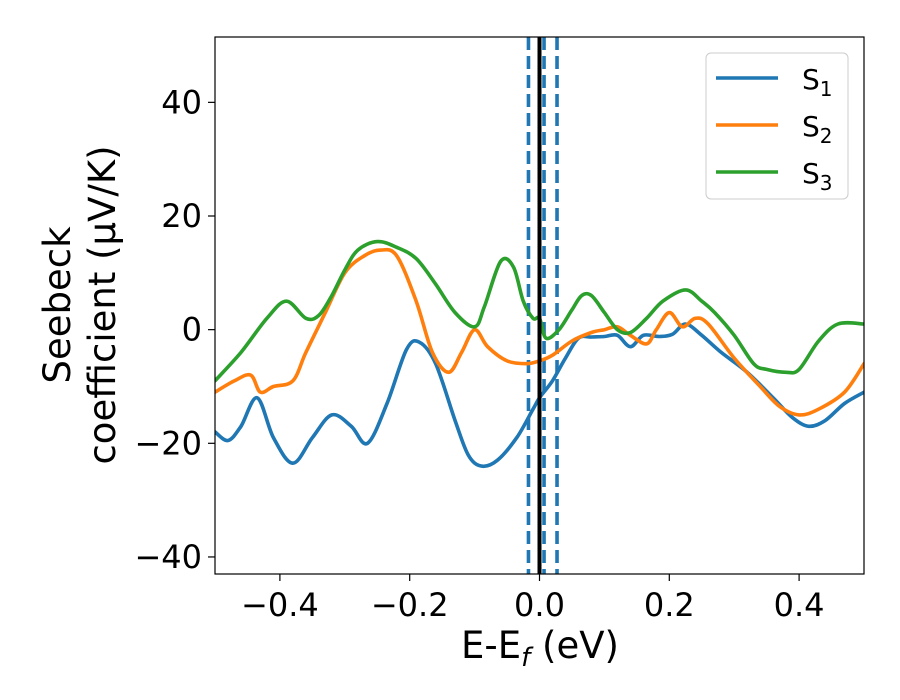 This screenshot has height=700, width=900. Describe the element at coordinates (817, 176) in the screenshot. I see `legend-label-s3: S3` at that location.